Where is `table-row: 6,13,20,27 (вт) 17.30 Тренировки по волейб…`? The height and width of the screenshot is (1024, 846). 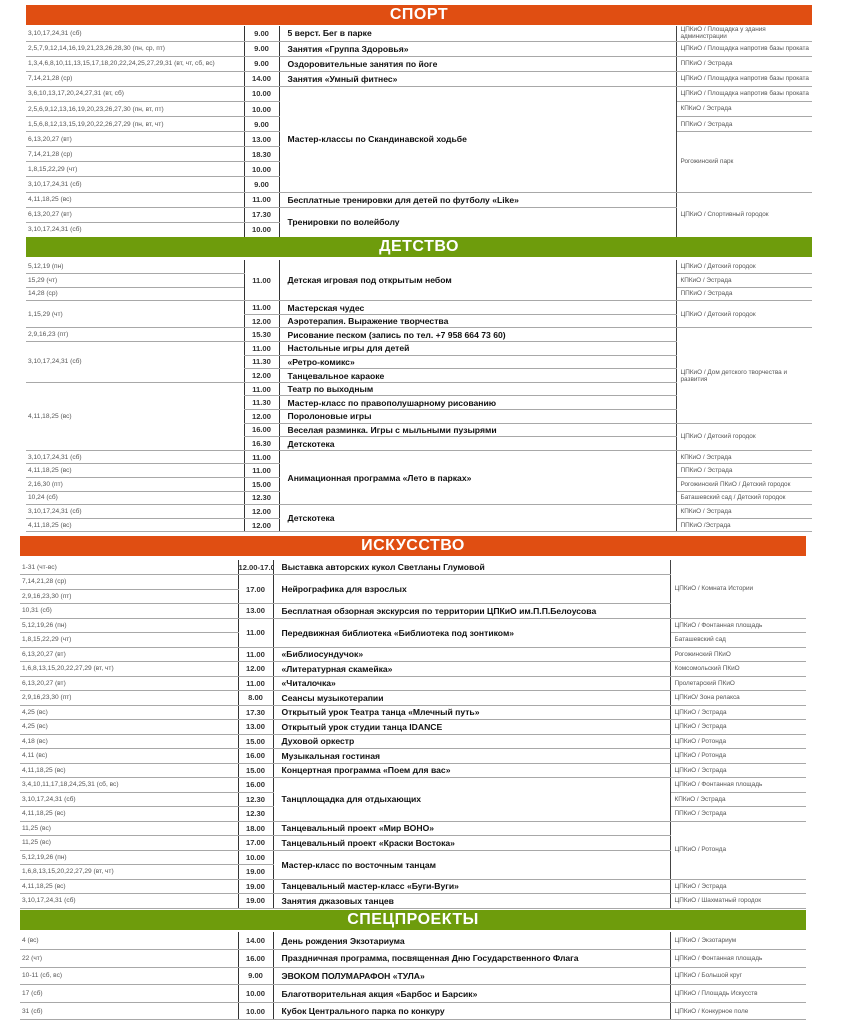
table-row: 6,13,20,27 (вт) 17.30 Тренировки по волейб… is located at coordinates (419, 222).